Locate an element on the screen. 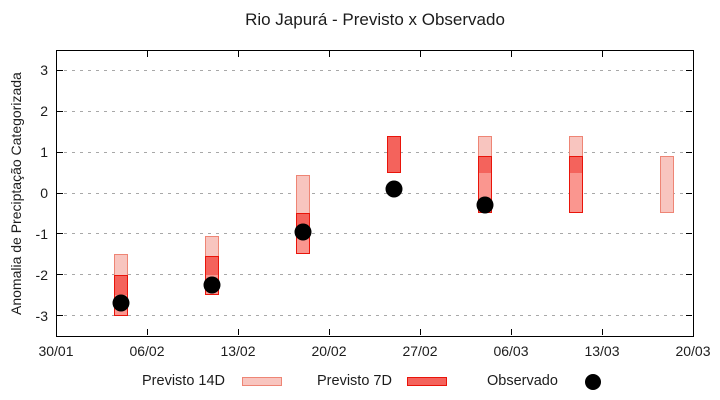  x-tick-label: 30/01 is located at coordinates (56, 351).